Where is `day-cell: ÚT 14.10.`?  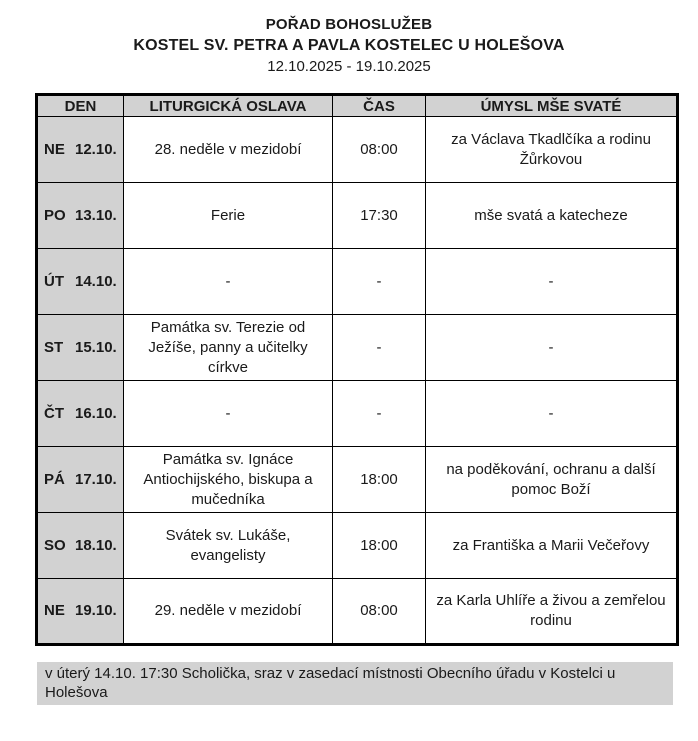 day-cell: ÚT 14.10. is located at coordinates (80, 281).